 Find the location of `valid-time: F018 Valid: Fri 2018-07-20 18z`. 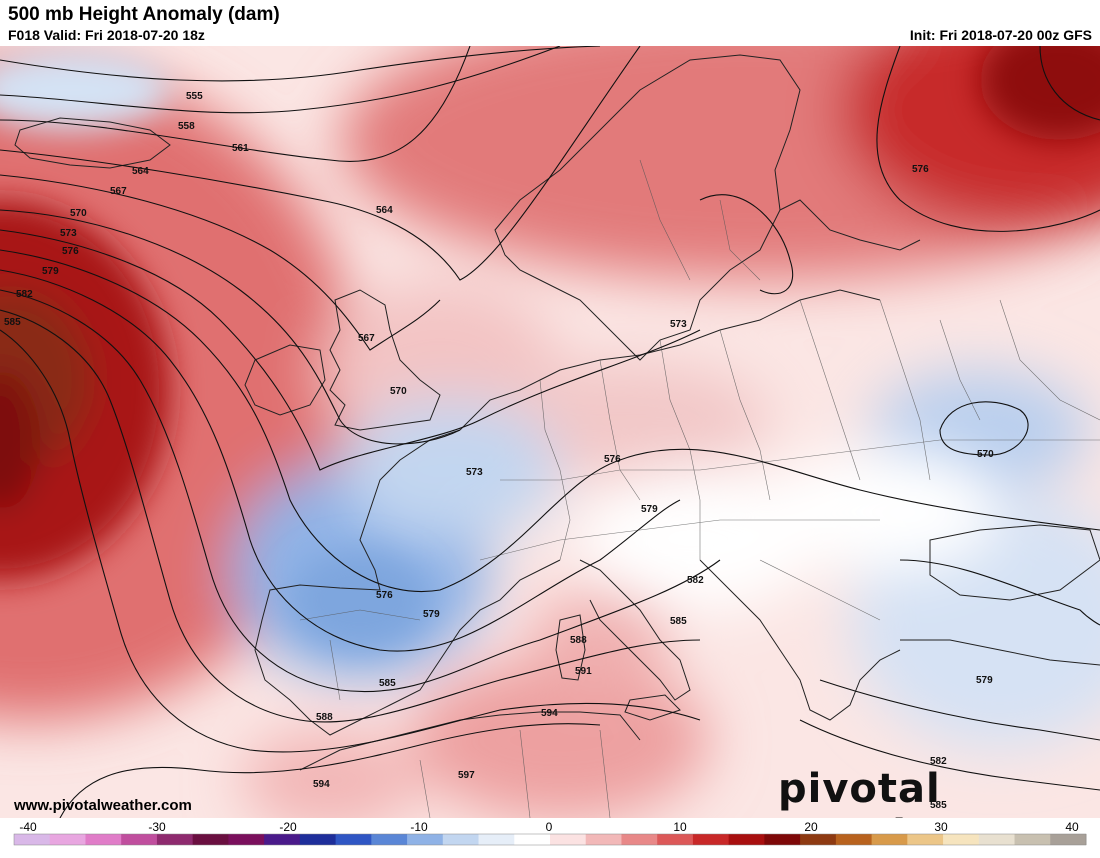

valid-time: F018 Valid: Fri 2018-07-20 18z is located at coordinates (106, 35).